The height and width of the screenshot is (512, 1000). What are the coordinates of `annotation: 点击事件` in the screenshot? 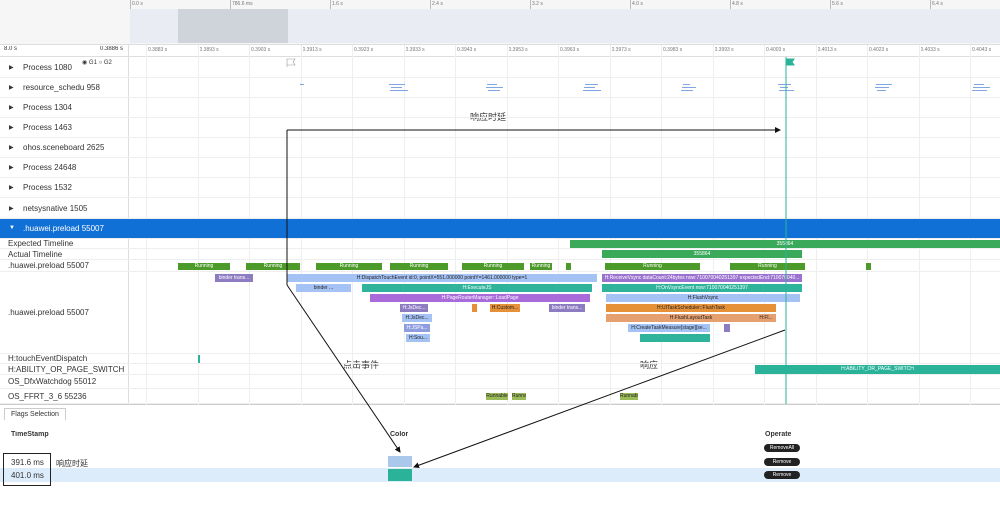 It's located at (361, 365).